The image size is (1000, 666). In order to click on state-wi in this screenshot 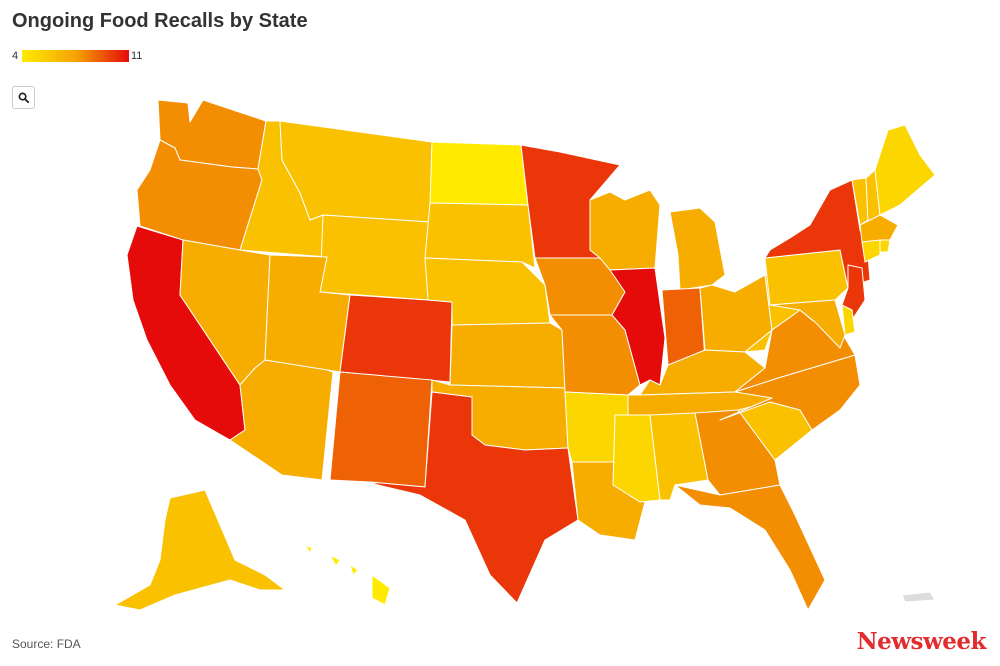, I will do `click(625, 230)`.